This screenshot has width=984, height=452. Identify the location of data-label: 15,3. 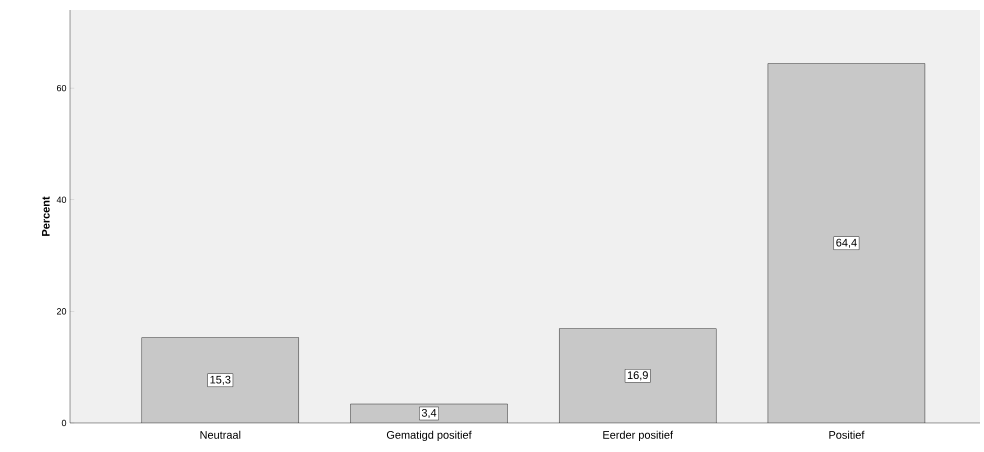
(220, 380).